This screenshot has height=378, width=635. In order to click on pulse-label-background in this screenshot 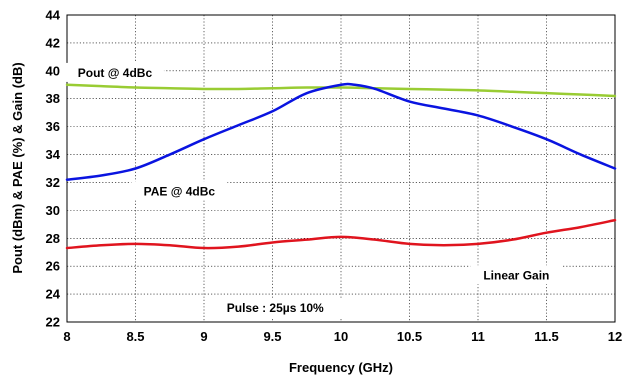, I will do `click(275, 308)`.